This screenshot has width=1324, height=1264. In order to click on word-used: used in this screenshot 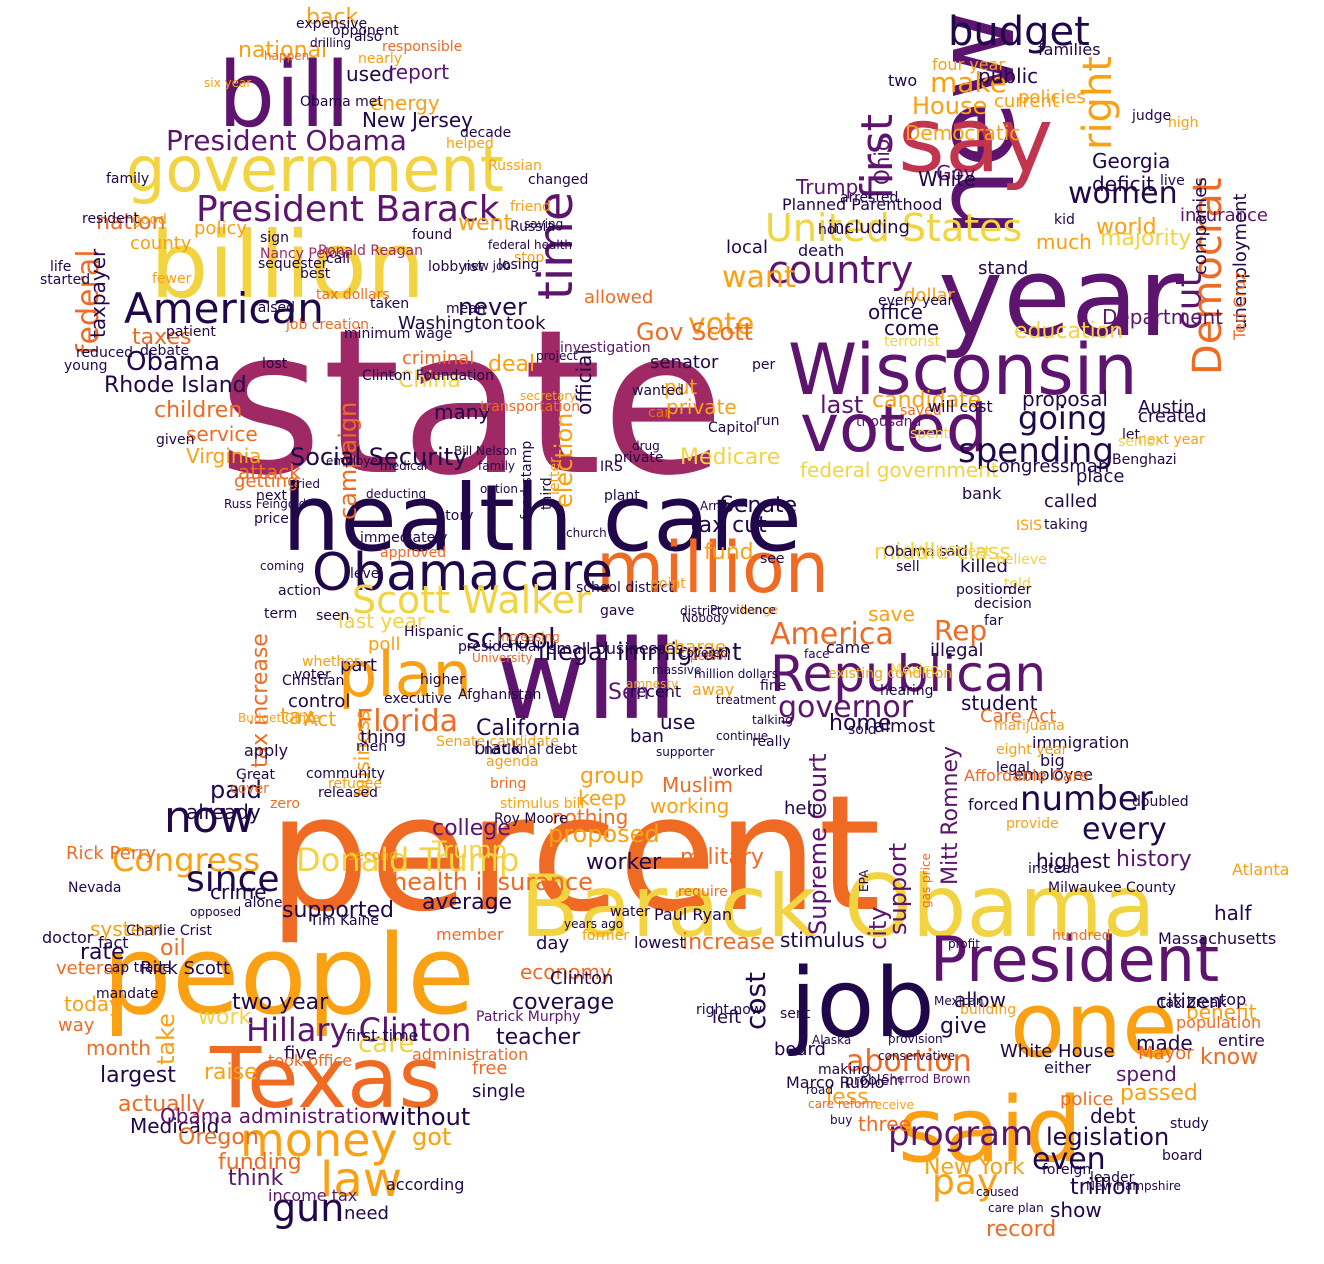, I will do `click(370, 73)`.